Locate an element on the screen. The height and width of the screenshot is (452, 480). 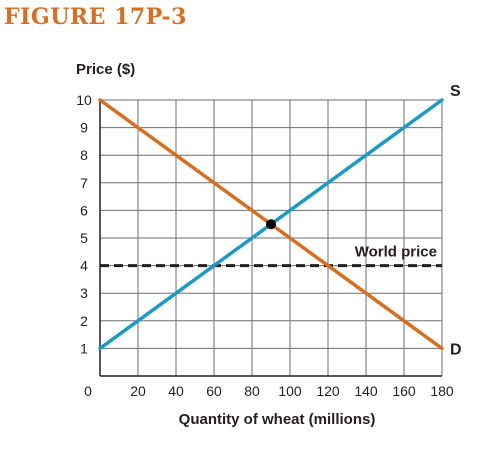
y-tick-labels: 1 2 3 4 5 6 7 8 9 10 is located at coordinates (84, 224).